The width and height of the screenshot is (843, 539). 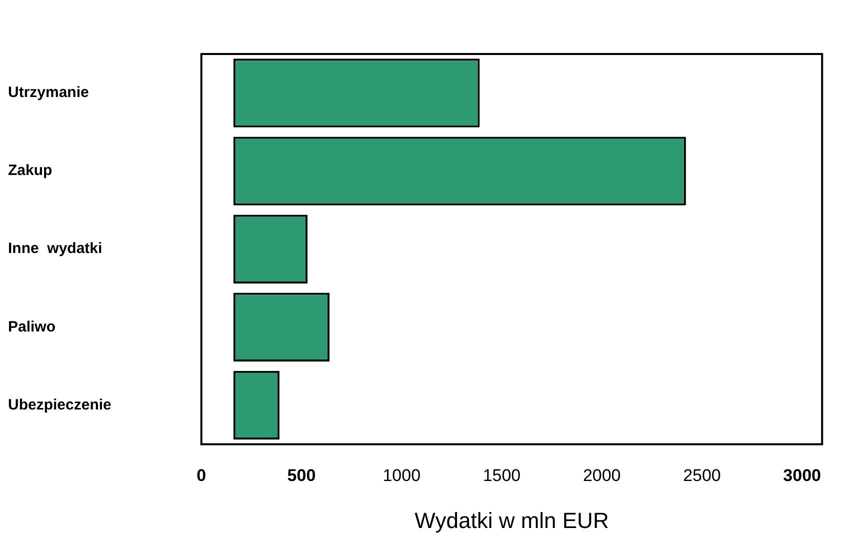 I want to click on y-tick-label: Inne wydatki, so click(x=55, y=249).